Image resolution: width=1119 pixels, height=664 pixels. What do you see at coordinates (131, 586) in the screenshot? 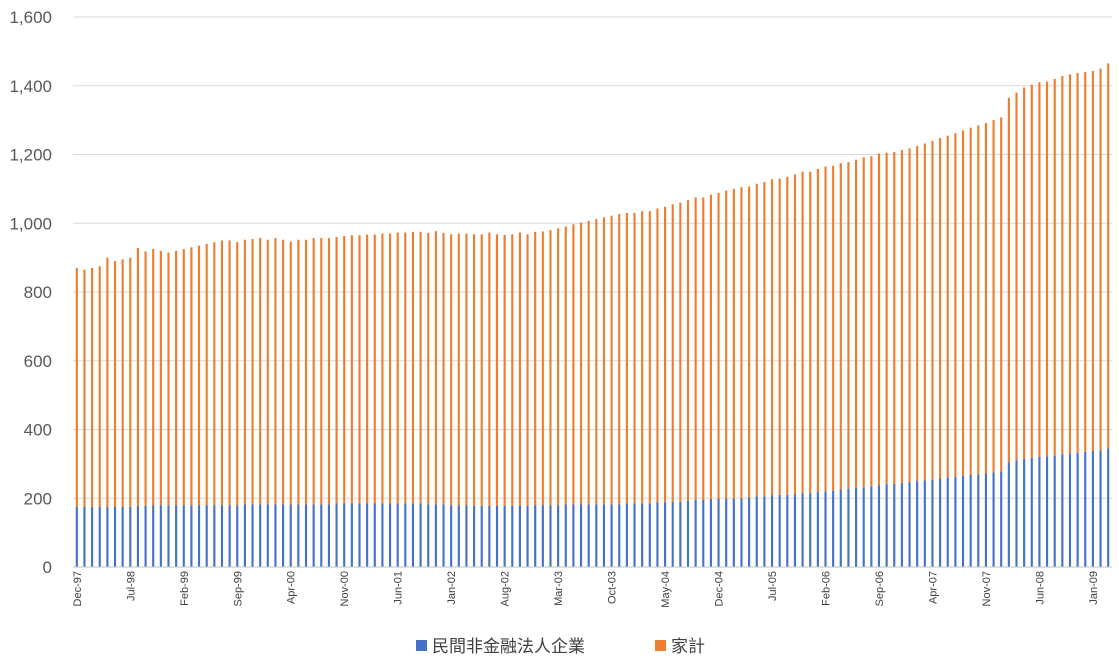
I see `x-tick-label: Jul-98` at bounding box center [131, 586].